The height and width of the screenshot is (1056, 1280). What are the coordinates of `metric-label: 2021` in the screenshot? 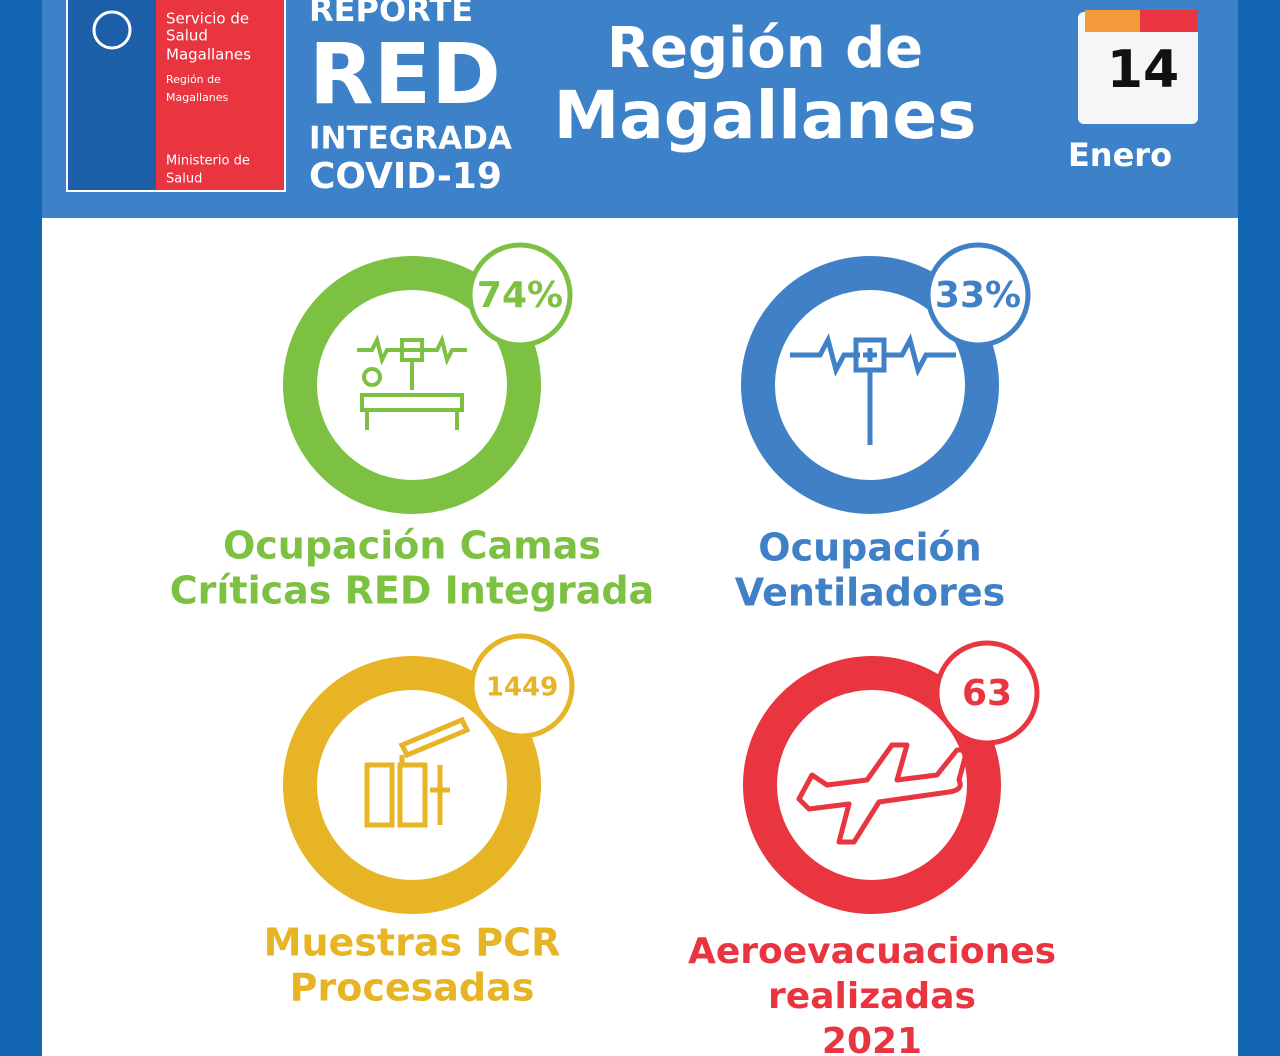 It's located at (872, 1038).